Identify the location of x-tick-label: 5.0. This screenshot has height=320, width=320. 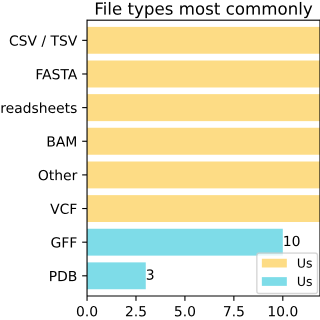
(185, 311).